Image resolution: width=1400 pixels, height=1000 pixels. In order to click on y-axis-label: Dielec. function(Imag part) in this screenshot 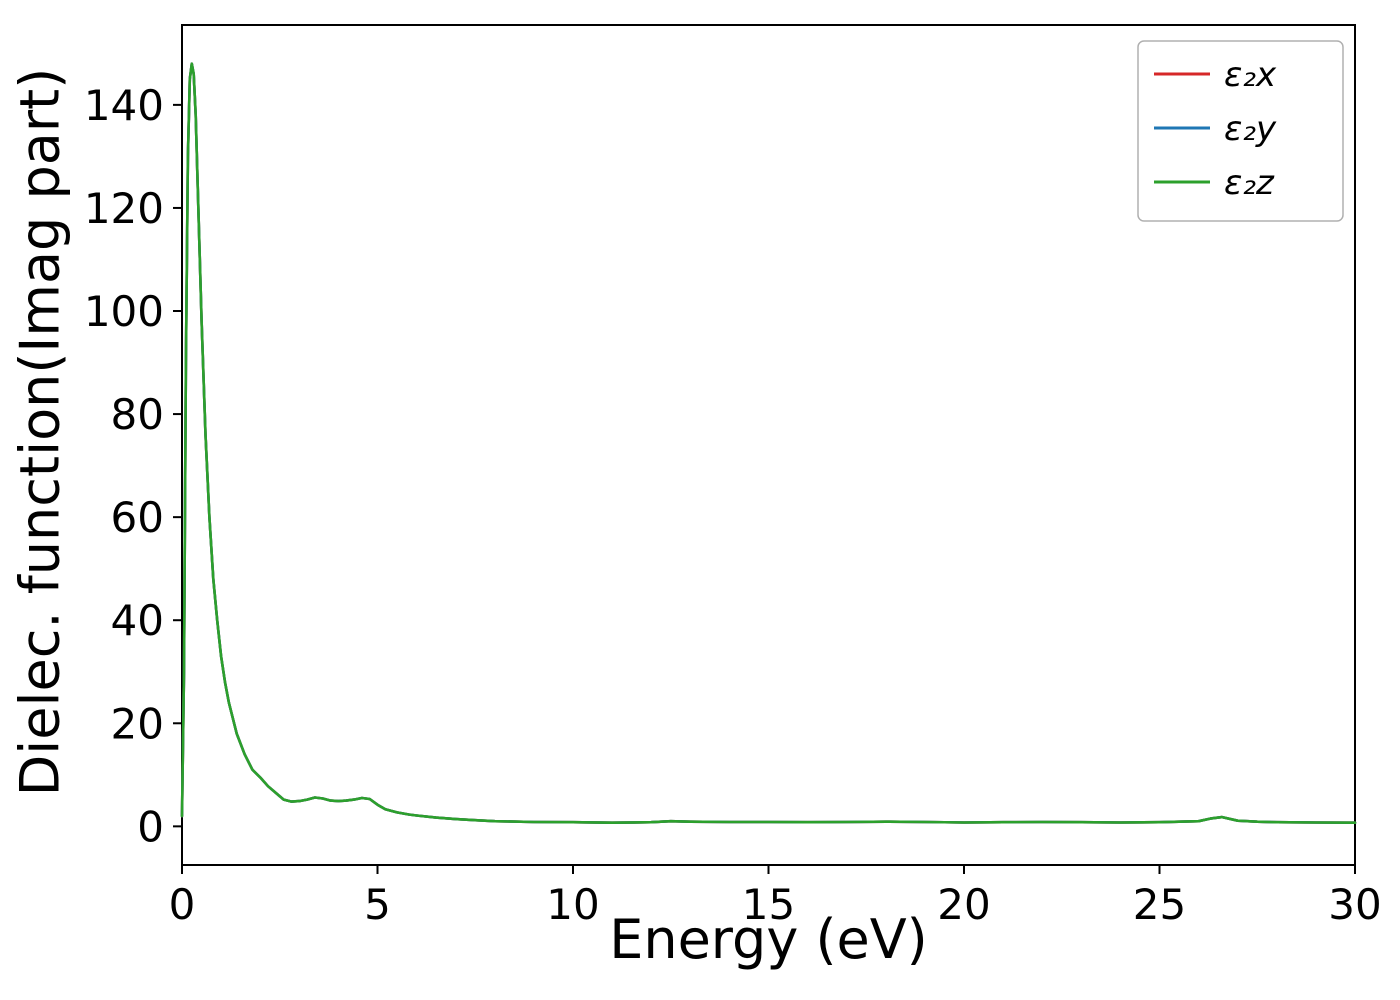, I will do `click(40, 432)`.